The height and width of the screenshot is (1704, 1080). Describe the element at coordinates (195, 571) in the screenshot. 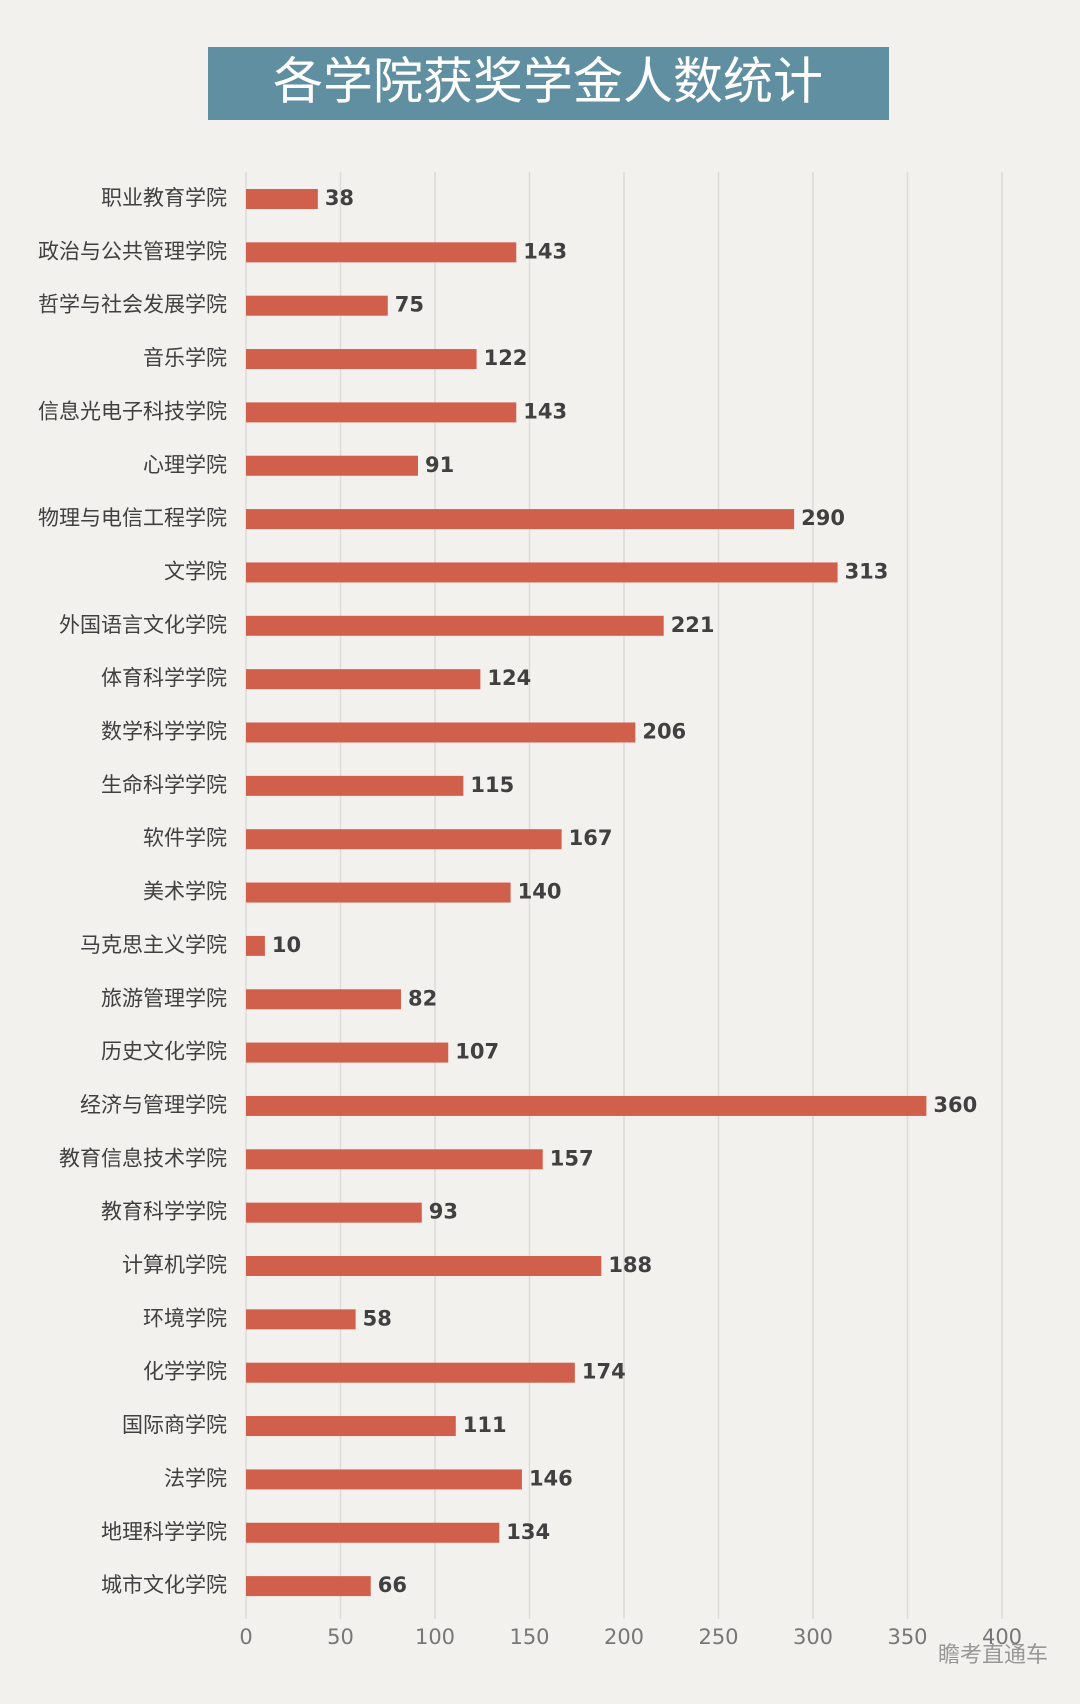

I see `y-tick-label: 文学院` at that location.